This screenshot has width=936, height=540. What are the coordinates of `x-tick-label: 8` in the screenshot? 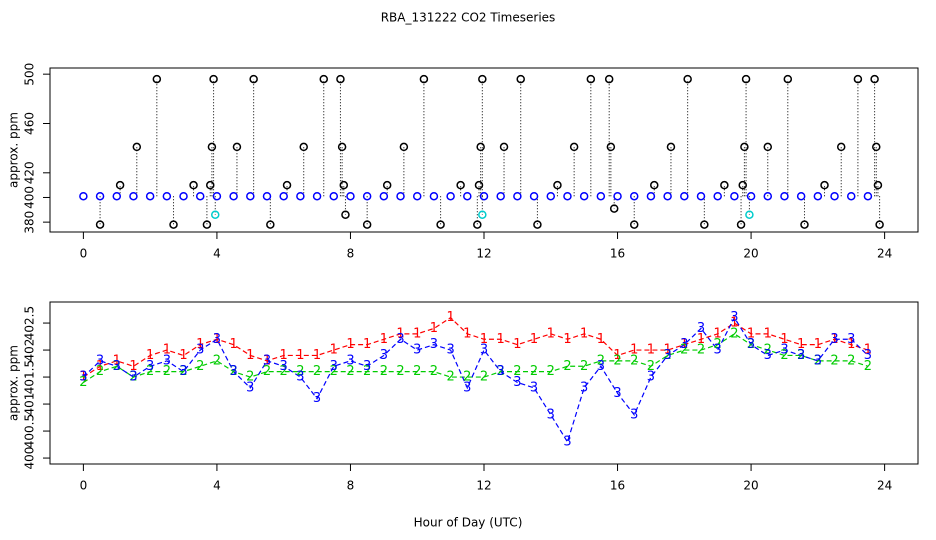 It's located at (351, 254).